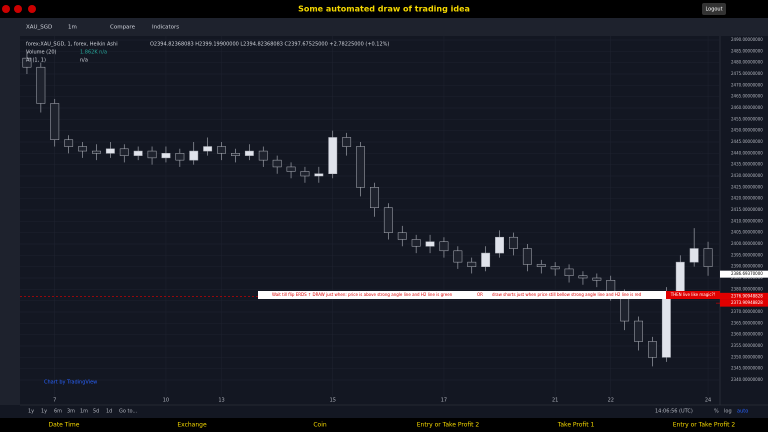 Image resolution: width=768 pixels, height=432 pixels. I want to click on legend-ai: AI (1, 1), so click(36, 61).